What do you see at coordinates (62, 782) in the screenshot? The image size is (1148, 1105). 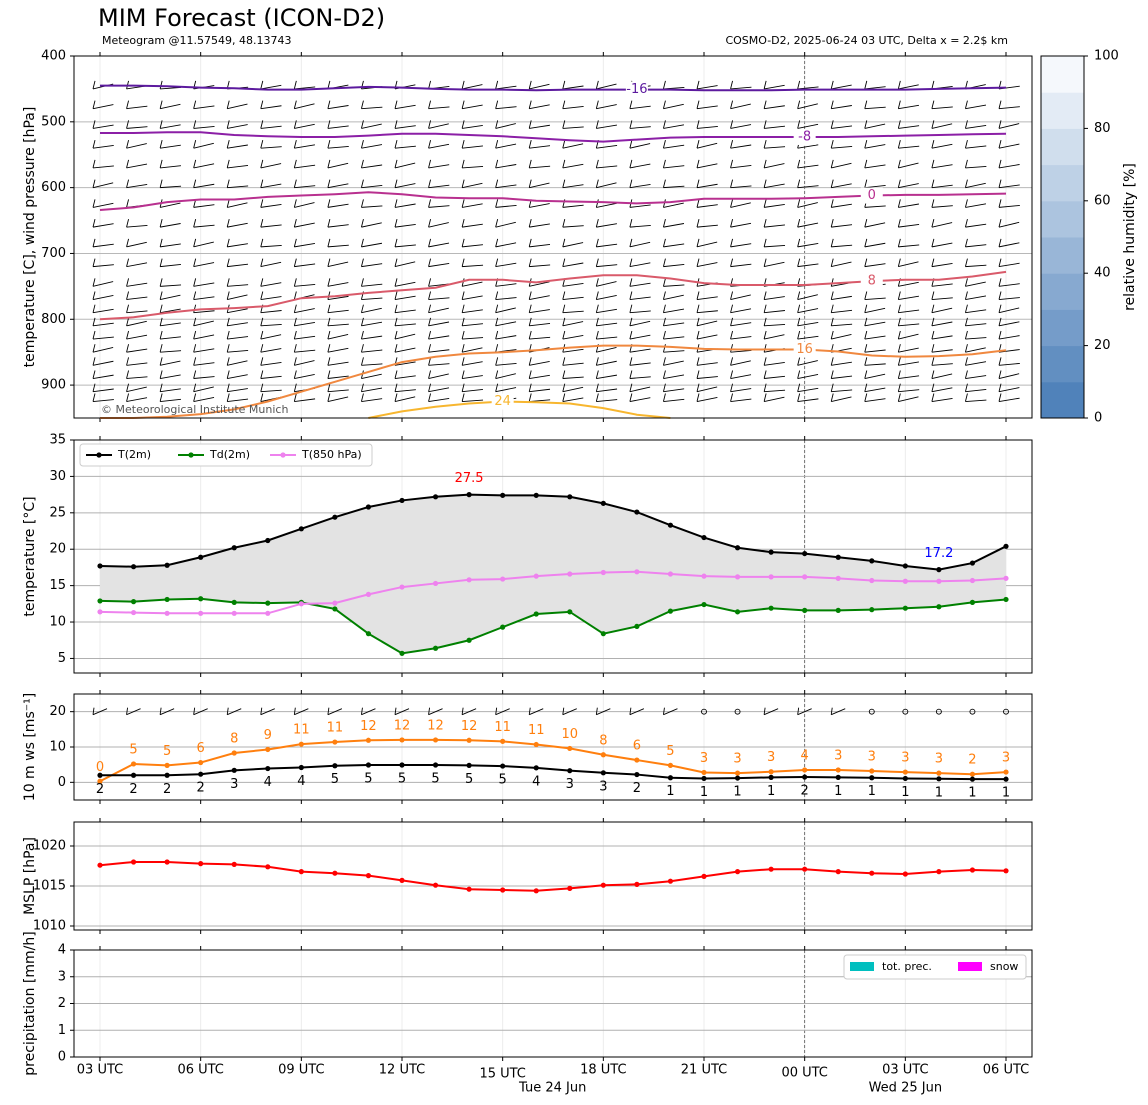 I see `wind-ytick-label: 0` at bounding box center [62, 782].